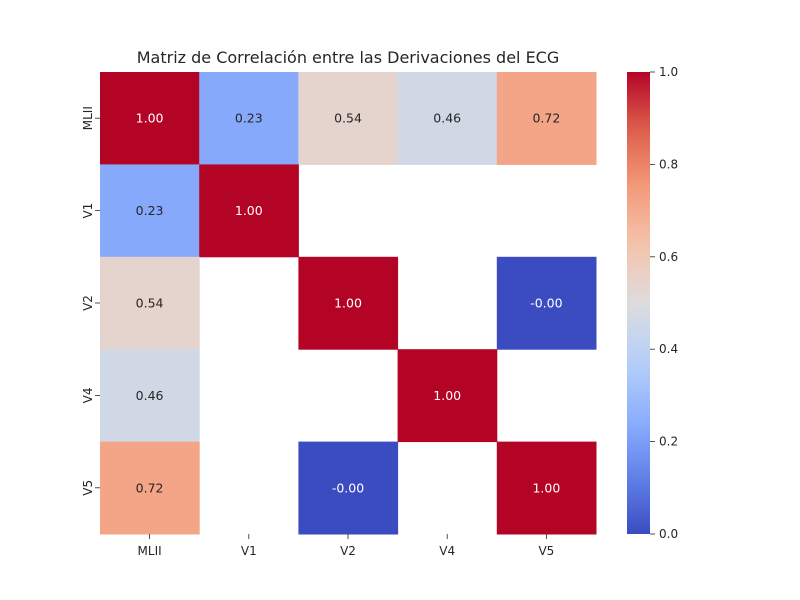 Image resolution: width=800 pixels, height=600 pixels. I want to click on x-tick-label-MLII: MLII, so click(150, 551).